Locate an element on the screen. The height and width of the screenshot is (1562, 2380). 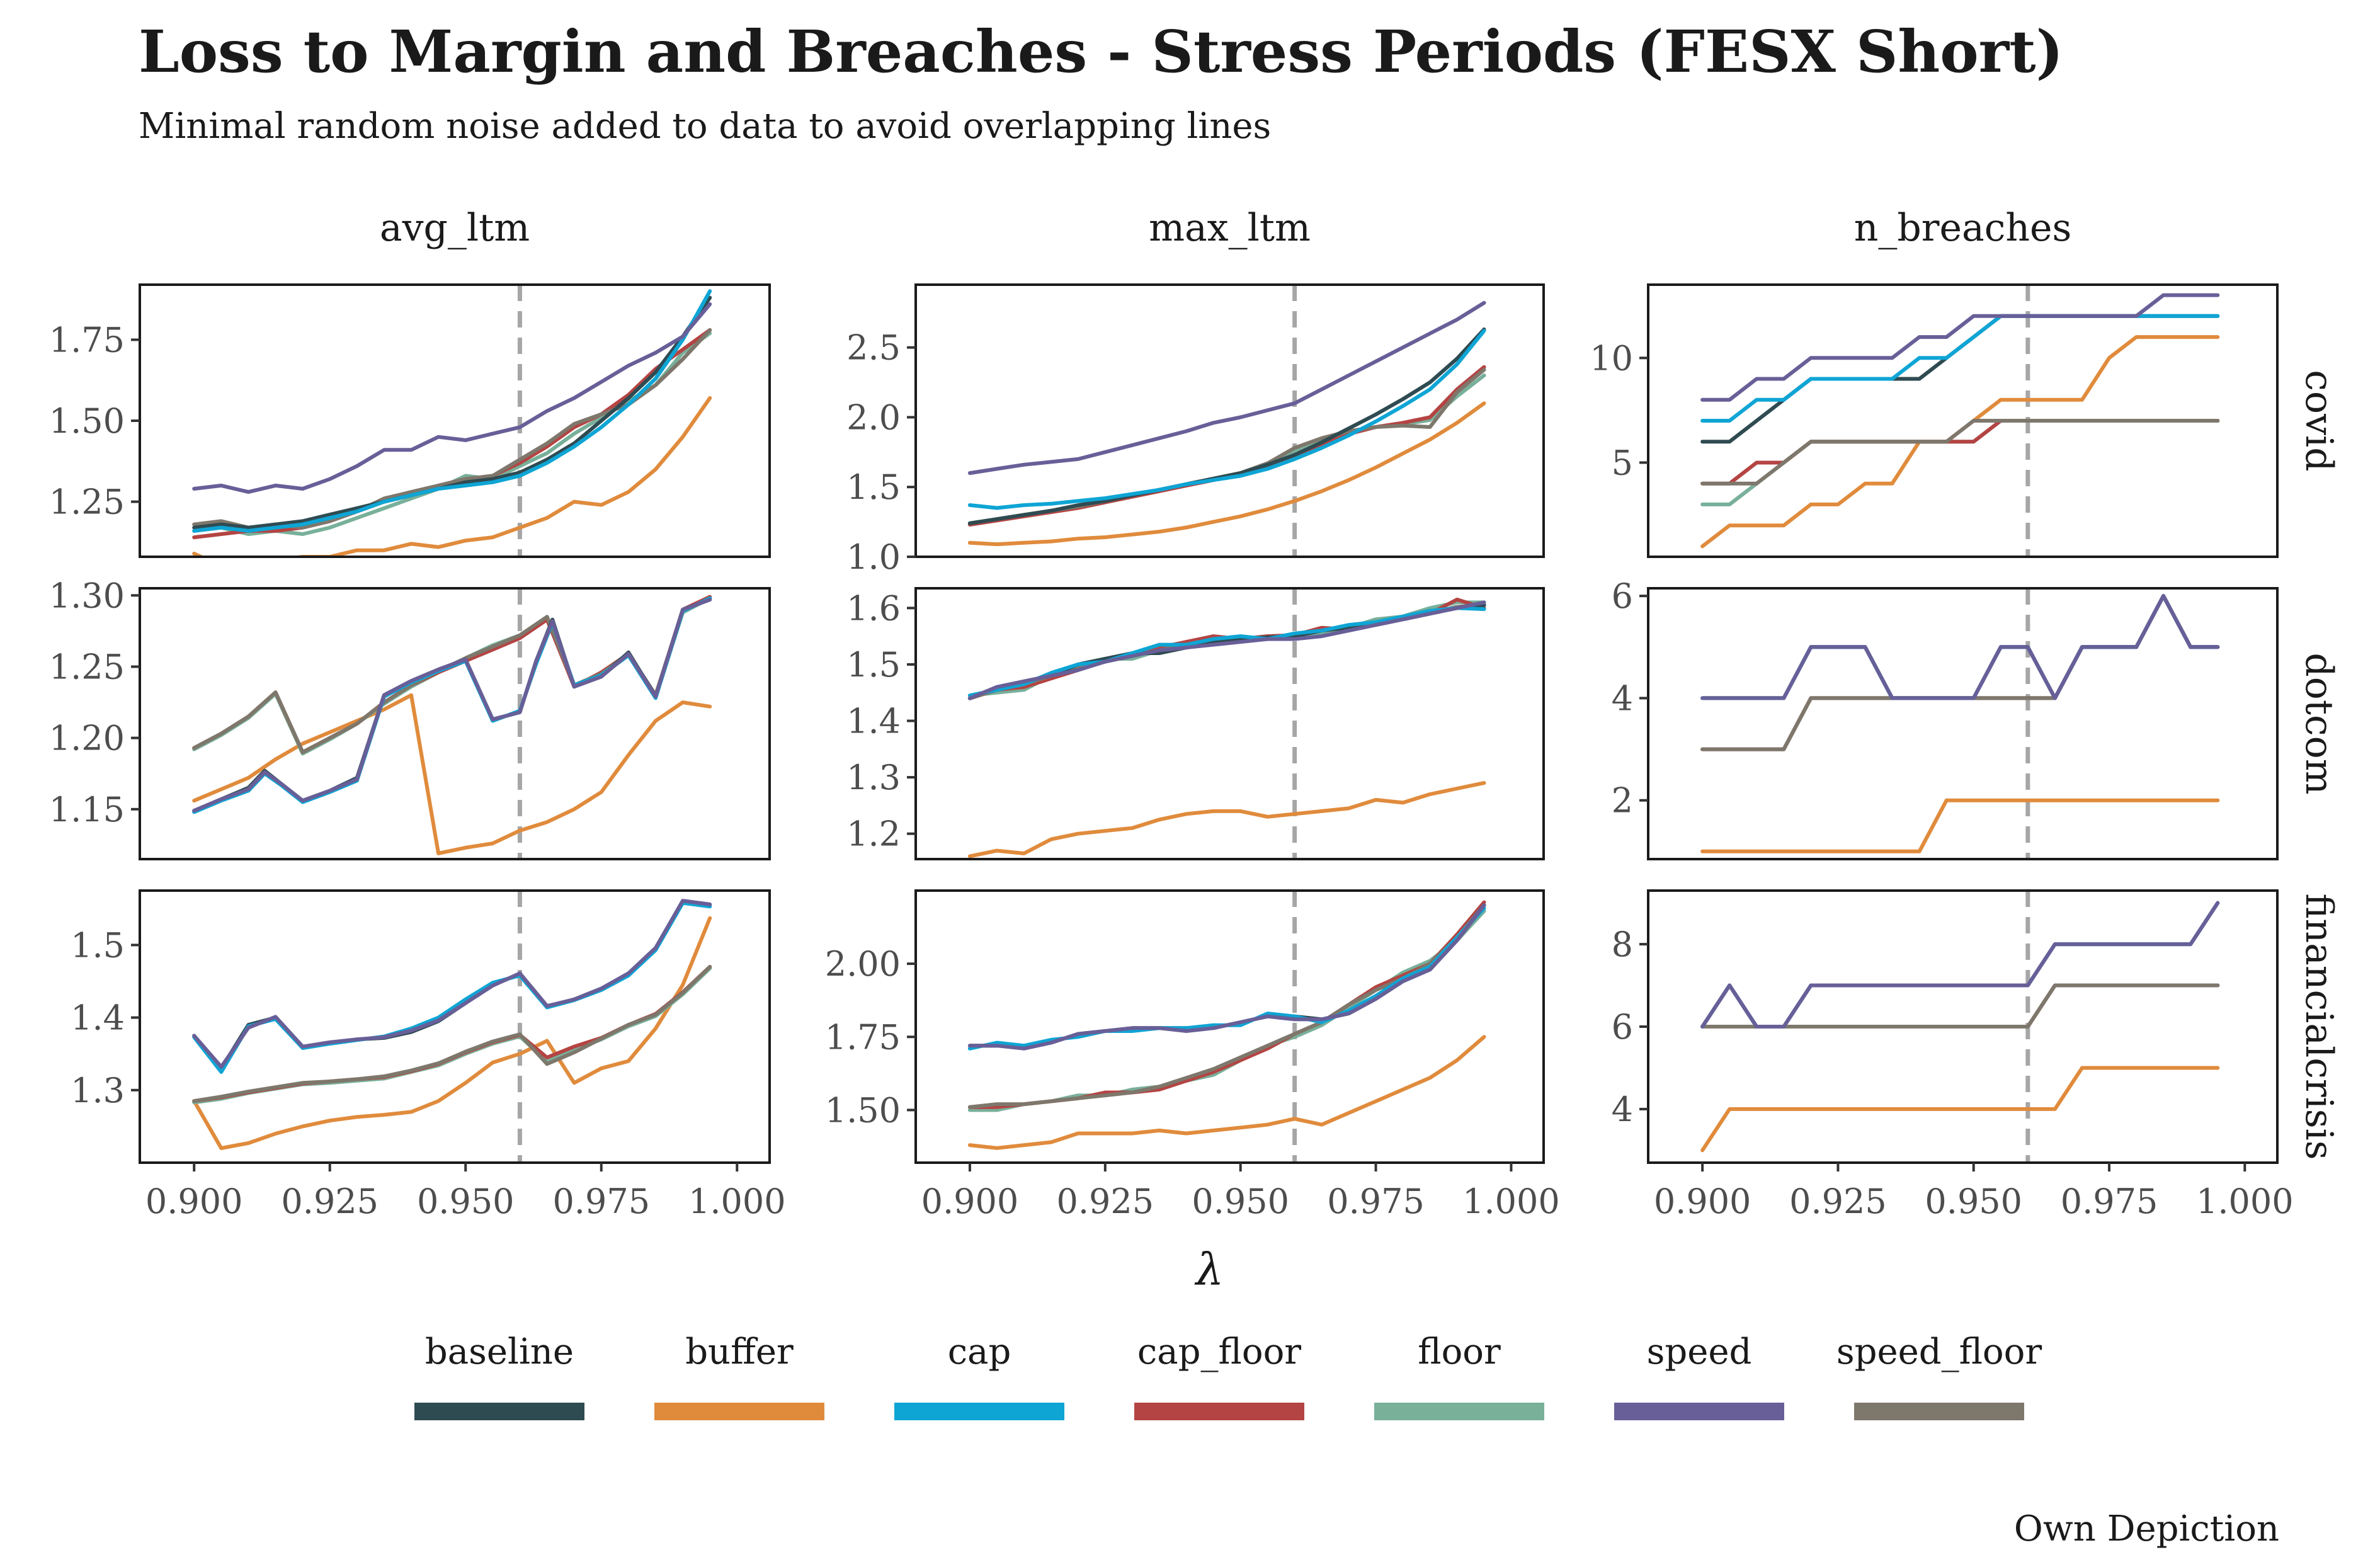
legend-label: speed_floor is located at coordinates (1939, 1351).